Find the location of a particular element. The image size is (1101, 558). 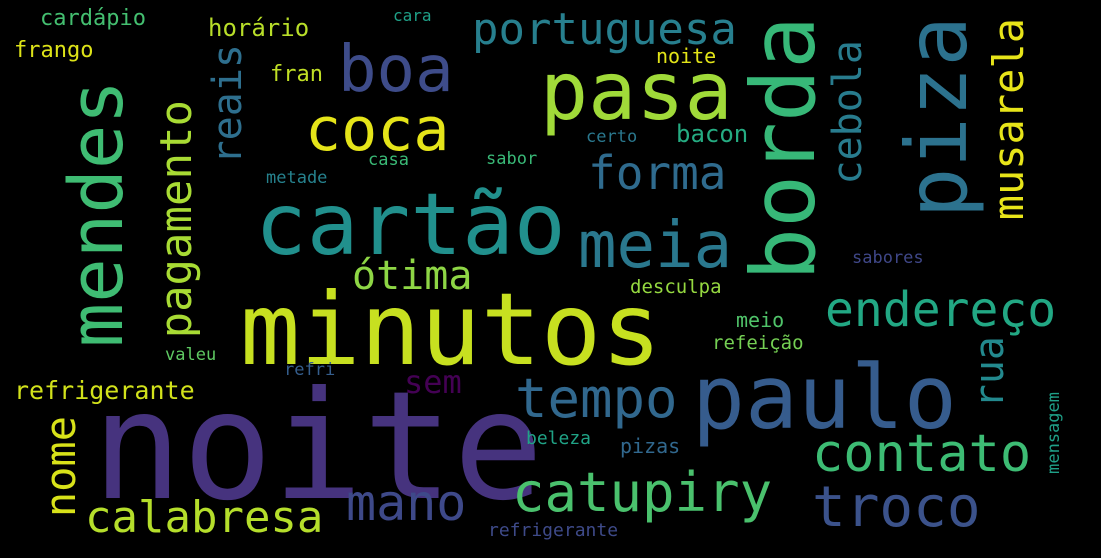

word: refeição is located at coordinates (758, 343).